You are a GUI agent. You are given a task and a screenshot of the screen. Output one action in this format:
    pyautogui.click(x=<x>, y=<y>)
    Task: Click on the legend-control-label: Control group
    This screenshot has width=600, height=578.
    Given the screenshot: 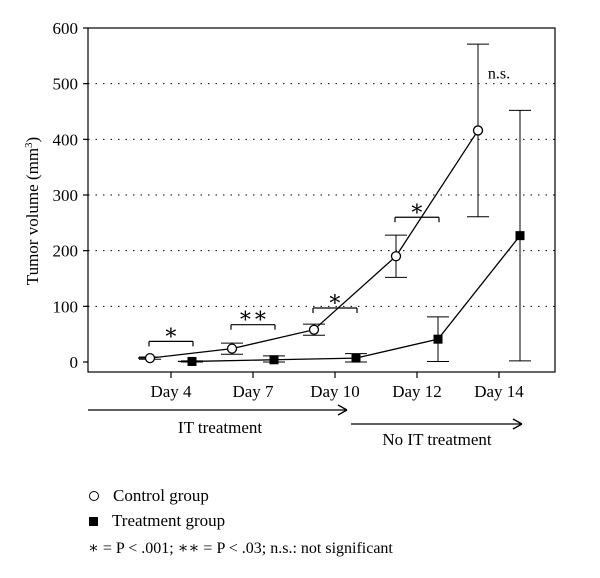 What is the action you would take?
    pyautogui.click(x=161, y=495)
    